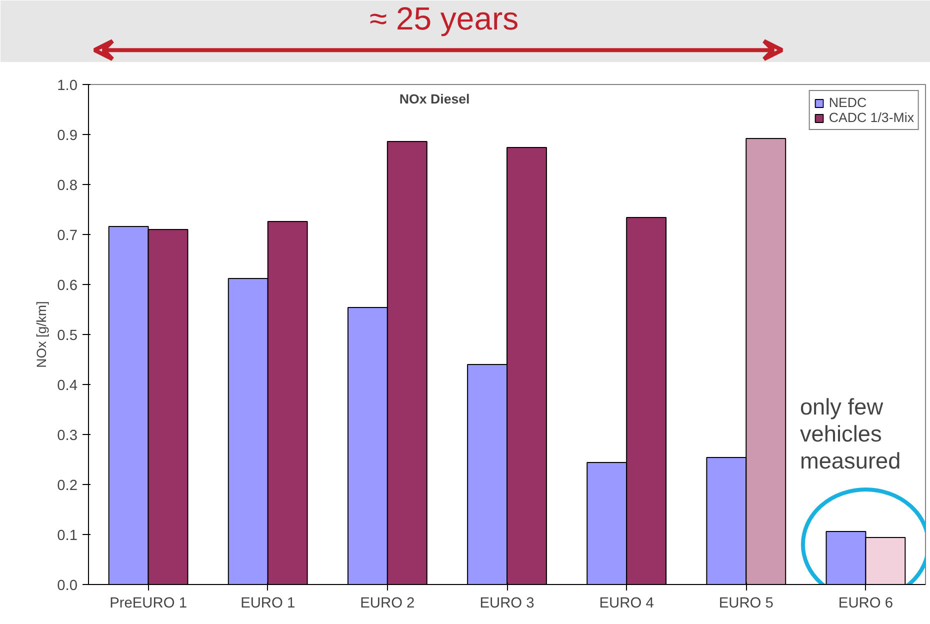 The width and height of the screenshot is (930, 624). Describe the element at coordinates (268, 604) in the screenshot. I see `x-tick-label: EURO 1` at that location.